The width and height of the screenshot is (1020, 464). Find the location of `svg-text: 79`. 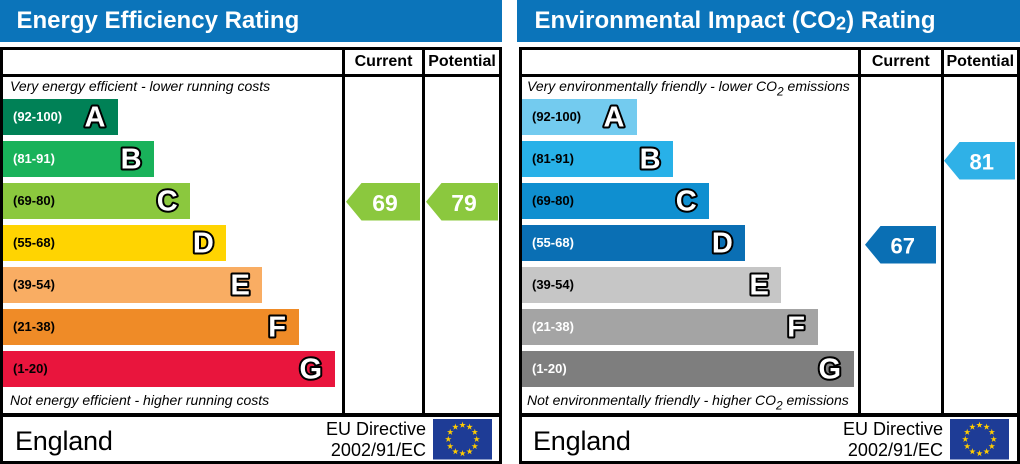

svg-text: 79 is located at coordinates (464, 203).